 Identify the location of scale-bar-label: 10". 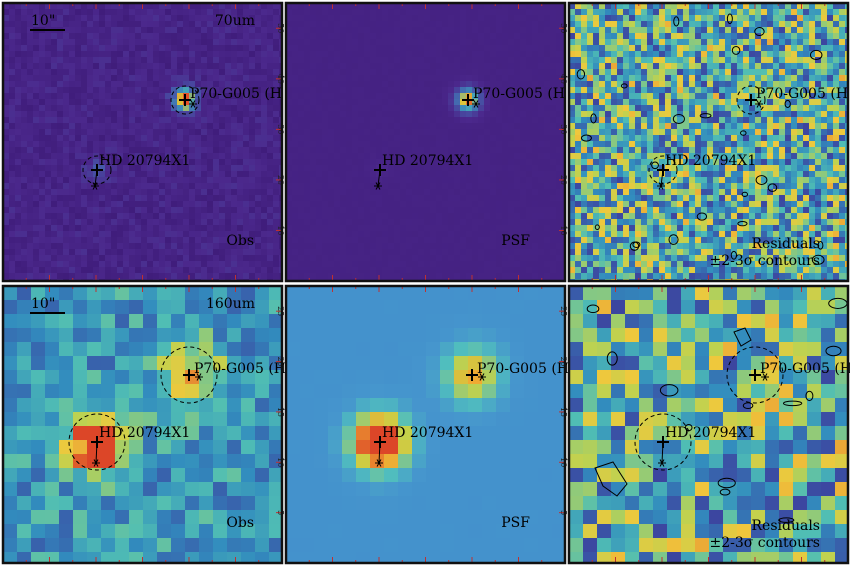
(43, 21).